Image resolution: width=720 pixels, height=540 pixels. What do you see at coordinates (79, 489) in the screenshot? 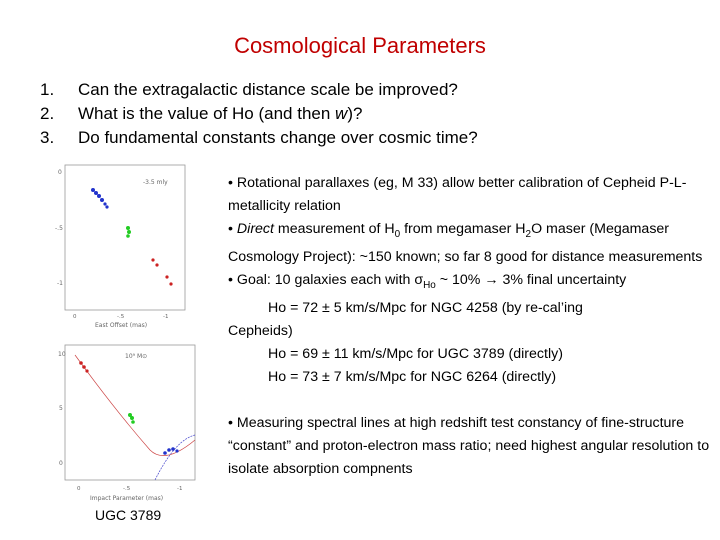
I see `bottom-x-tick: 0` at bounding box center [79, 489].